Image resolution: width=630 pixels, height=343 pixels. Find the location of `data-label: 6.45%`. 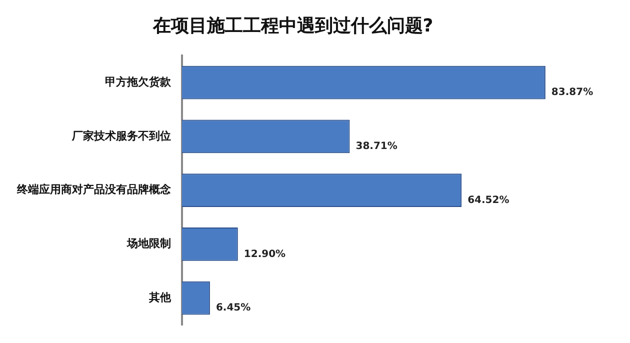

data-label: 6.45% is located at coordinates (233, 308).